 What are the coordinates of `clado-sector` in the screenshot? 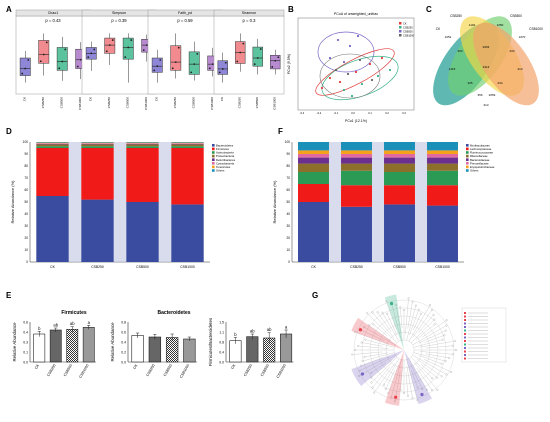 It's located at (394, 378).